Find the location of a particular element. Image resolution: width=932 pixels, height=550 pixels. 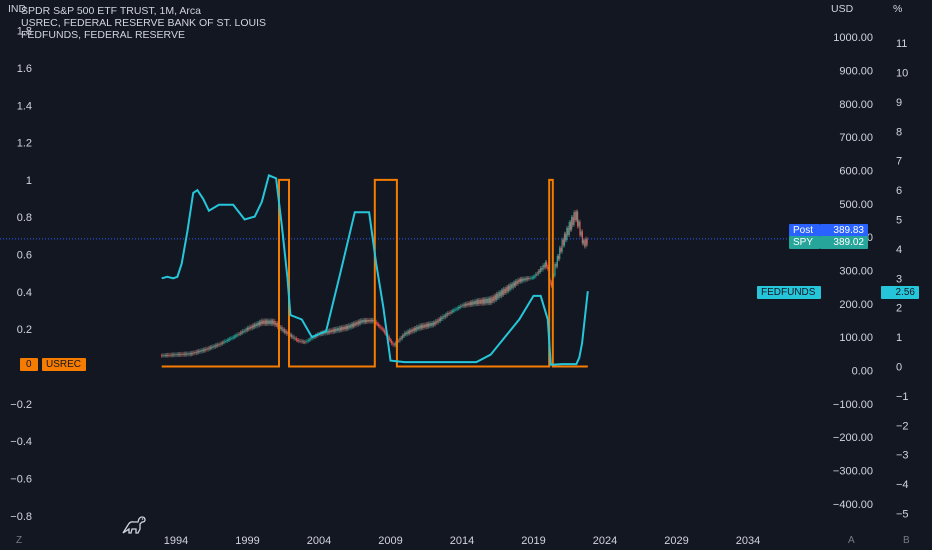

auto-scale-button: A is located at coordinates (851, 540).